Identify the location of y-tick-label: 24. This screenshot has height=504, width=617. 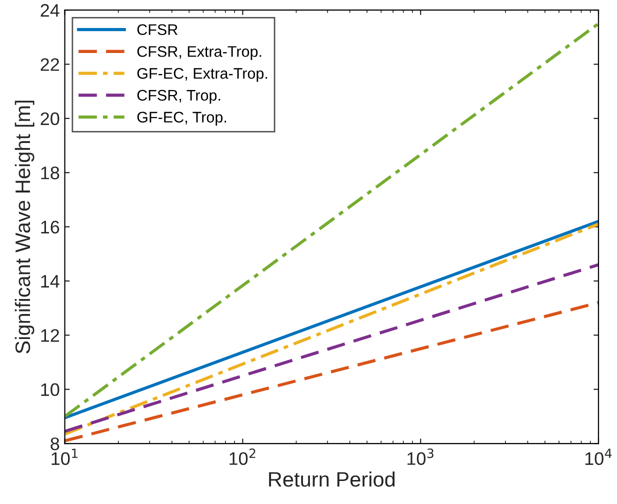
(50, 10).